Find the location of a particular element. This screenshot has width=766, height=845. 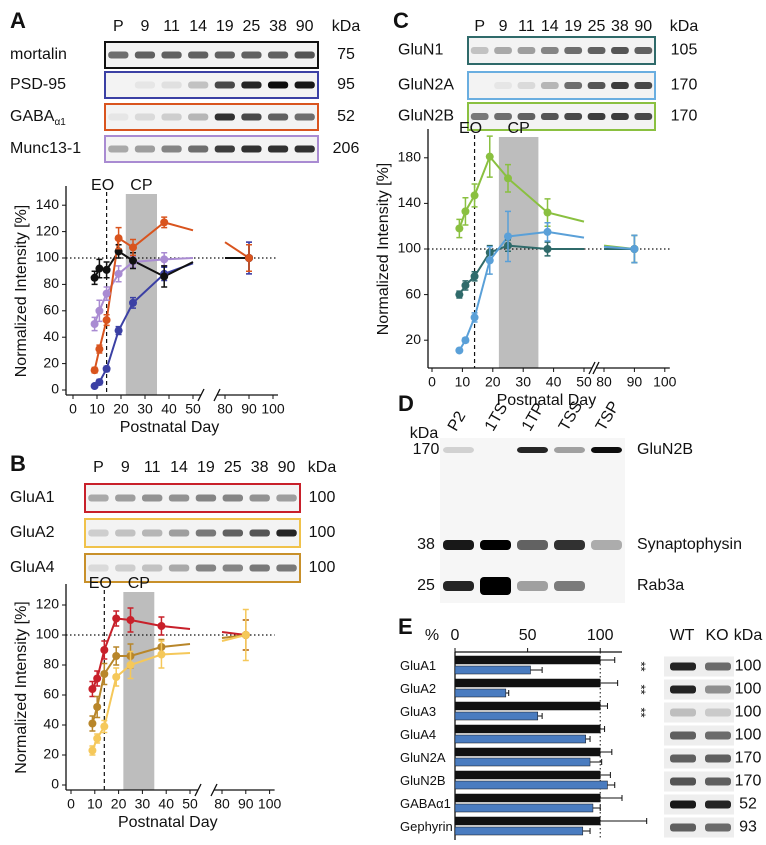

y-tick-label: 80 is located at coordinates (51, 664).